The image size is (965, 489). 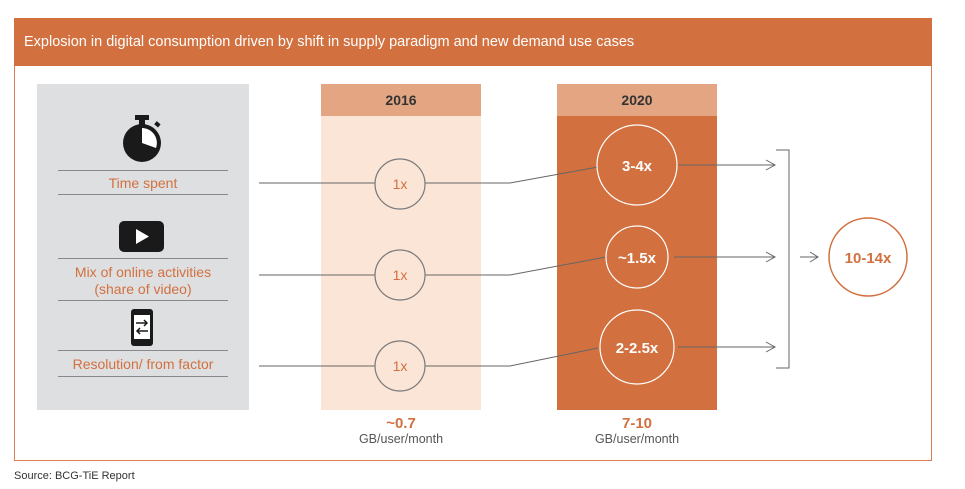 I want to click on result-circle: 10-14x, so click(x=868, y=257).